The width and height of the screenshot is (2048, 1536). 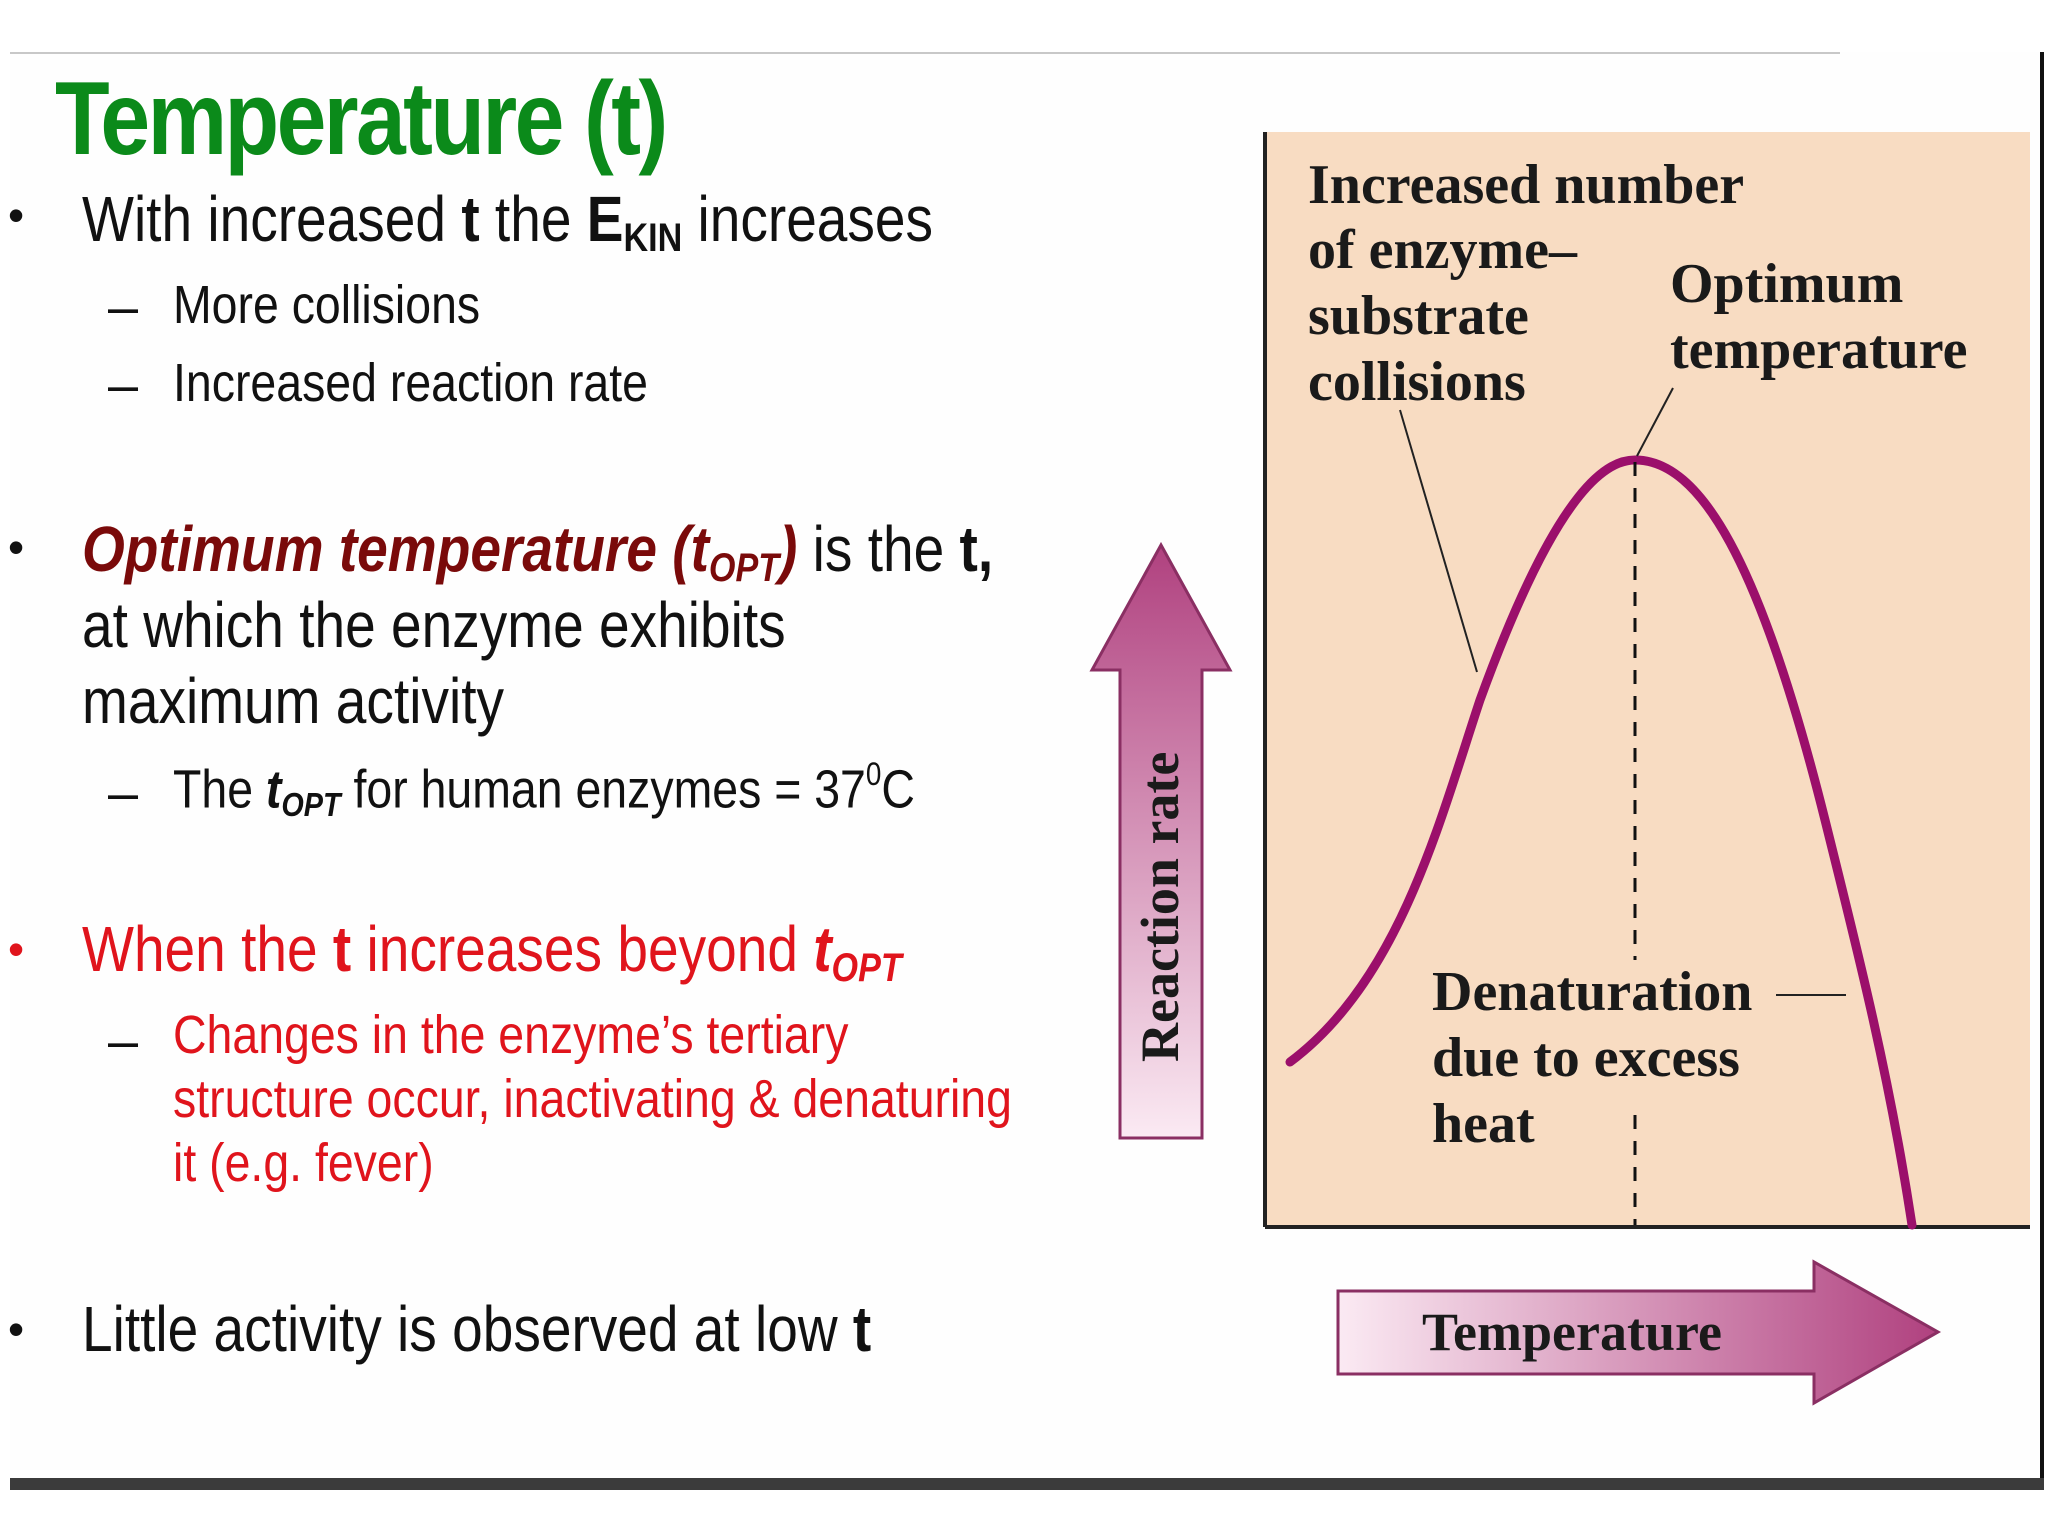 I want to click on bullet-4: Little activity is observed at low t, so click(x=477, y=1329).